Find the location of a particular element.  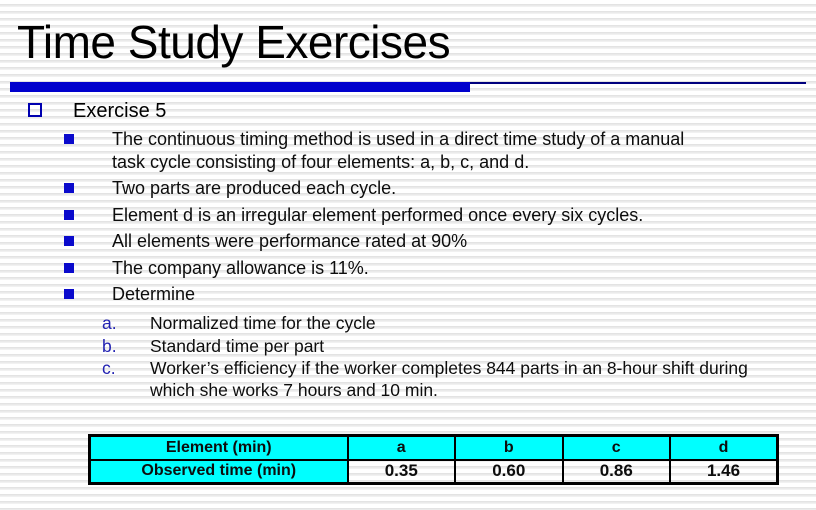

determine-item-text: Standard time per part is located at coordinates (237, 345).